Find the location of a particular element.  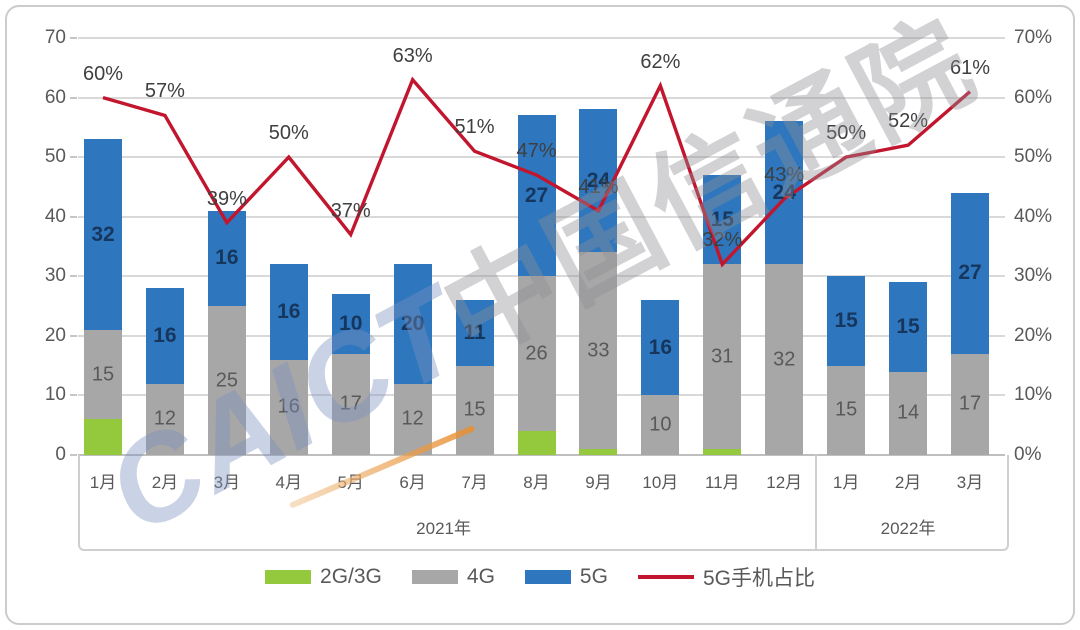

legend-label: 5G is located at coordinates (593, 576).